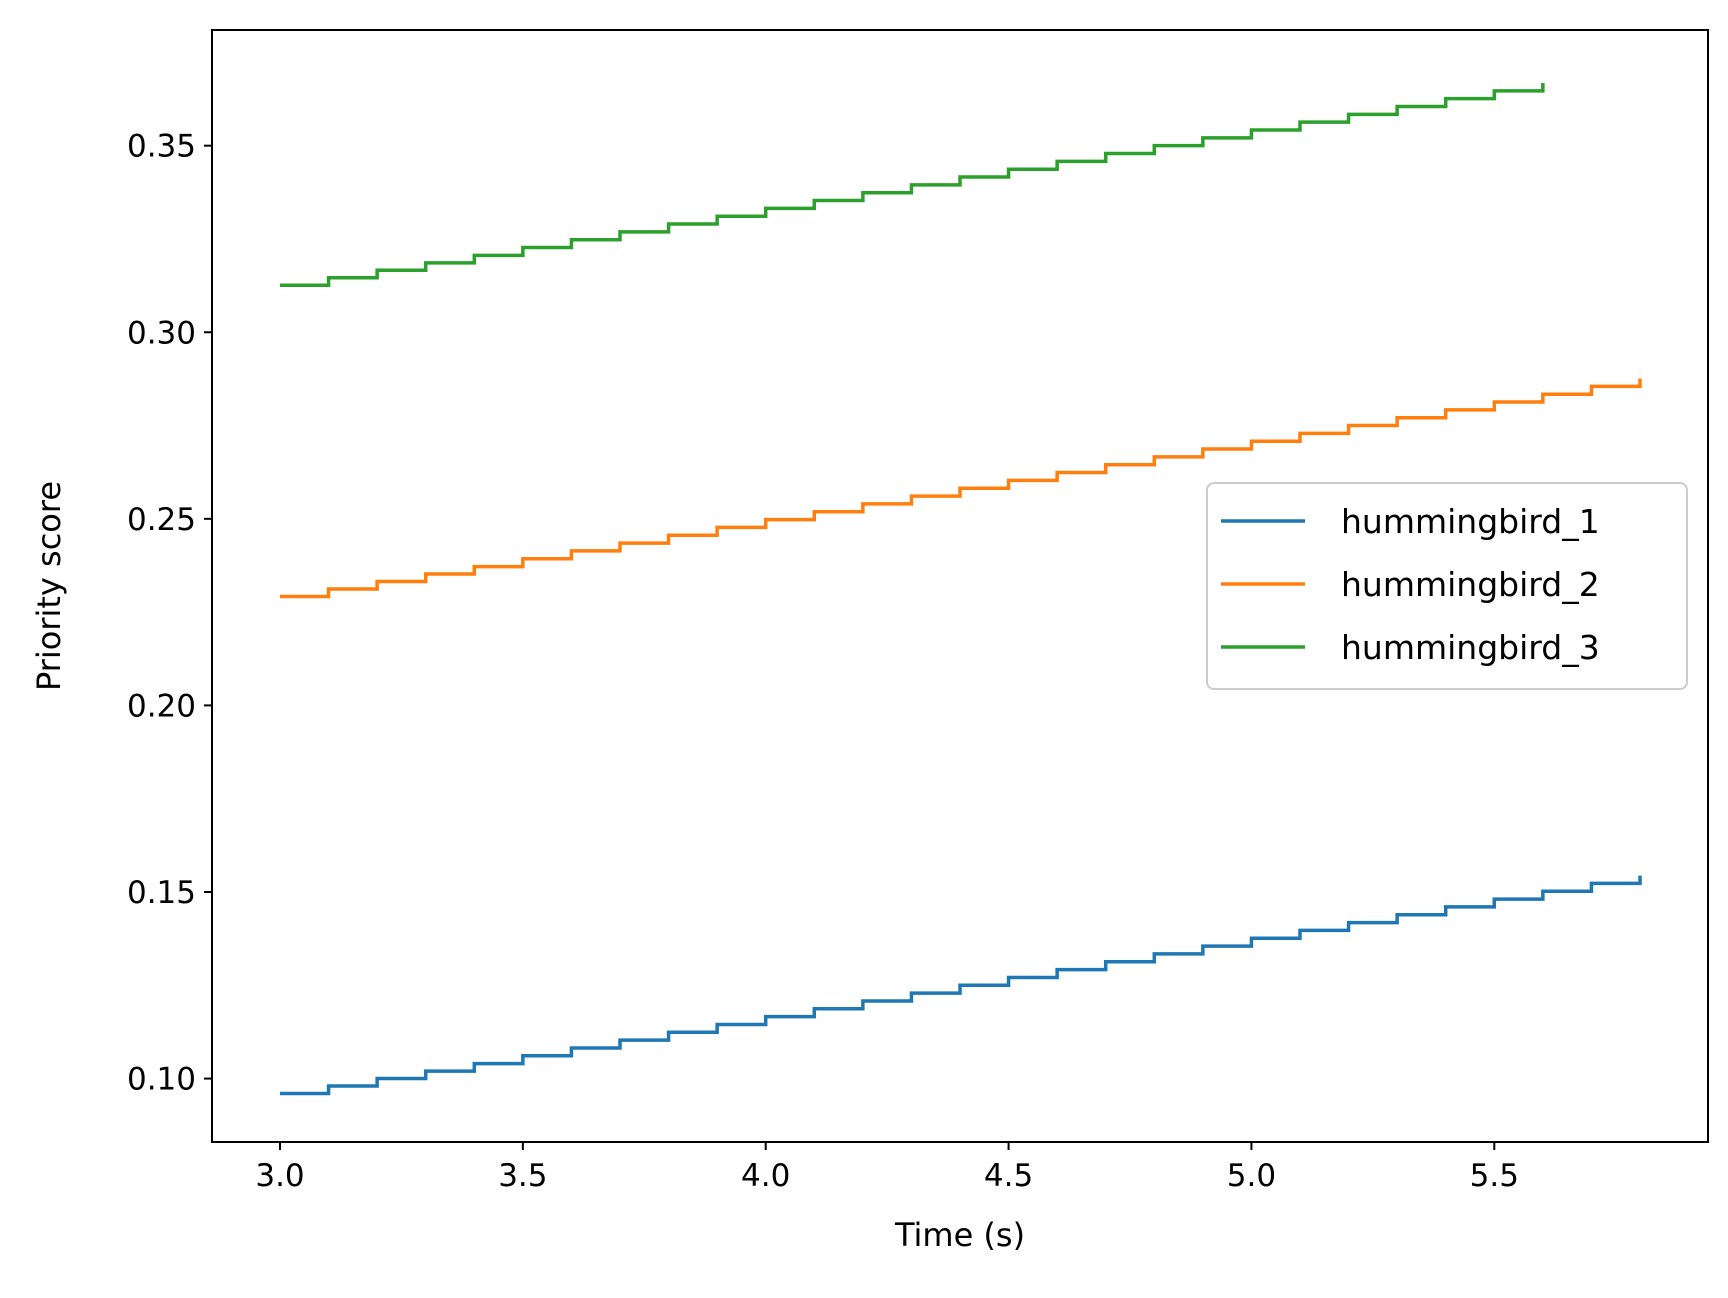 The height and width of the screenshot is (1298, 1728). I want to click on y-tick-label: 0.15, so click(161, 893).